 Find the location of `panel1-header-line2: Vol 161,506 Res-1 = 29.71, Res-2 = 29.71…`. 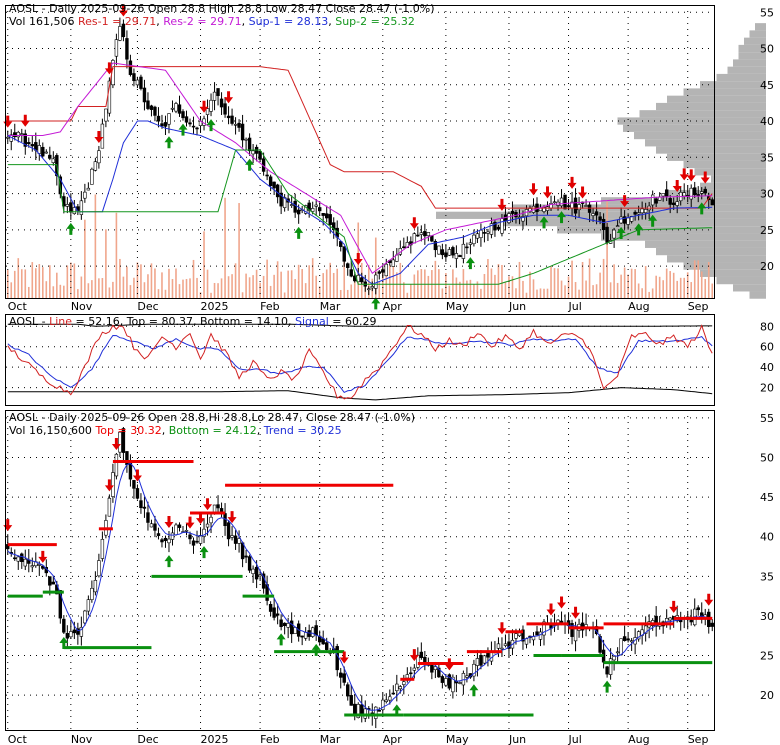

panel1-header-line2: Vol 161,506 Res-1 = 29.71, Res-2 = 29.71… is located at coordinates (212, 21).